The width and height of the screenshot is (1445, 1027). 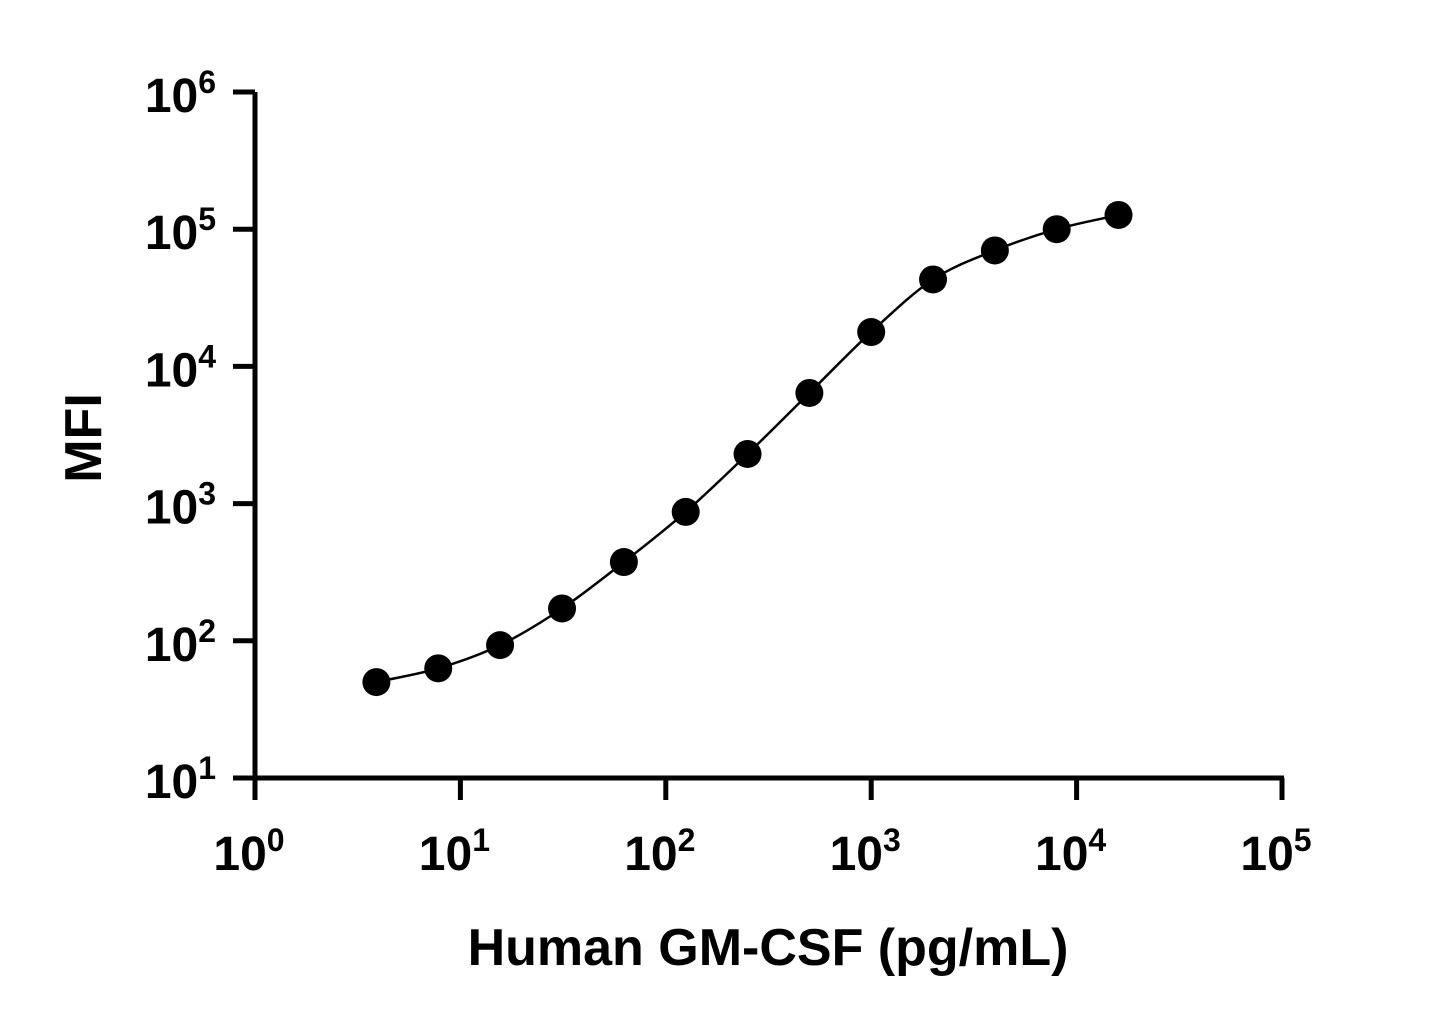 I want to click on y-axis-title: MFI, so click(x=84, y=438).